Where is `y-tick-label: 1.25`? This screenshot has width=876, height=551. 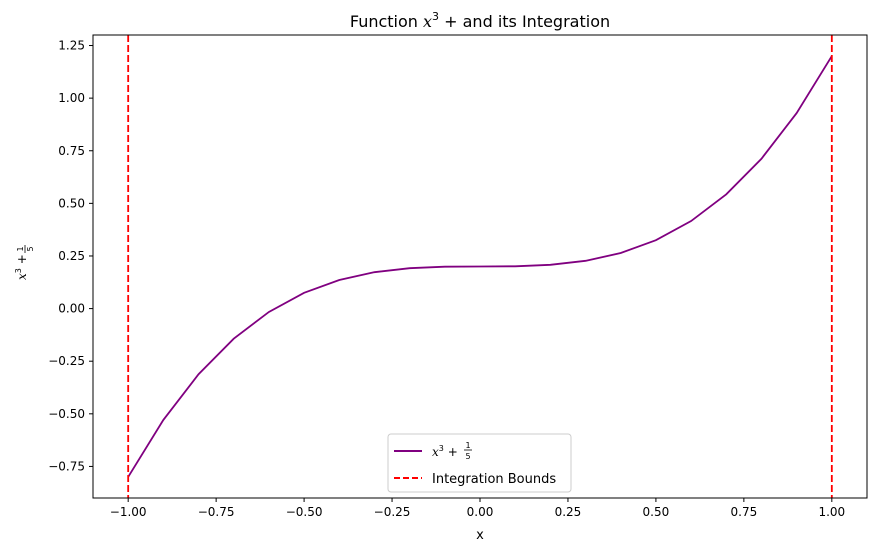
y-tick-label: 1.25 is located at coordinates (71, 46).